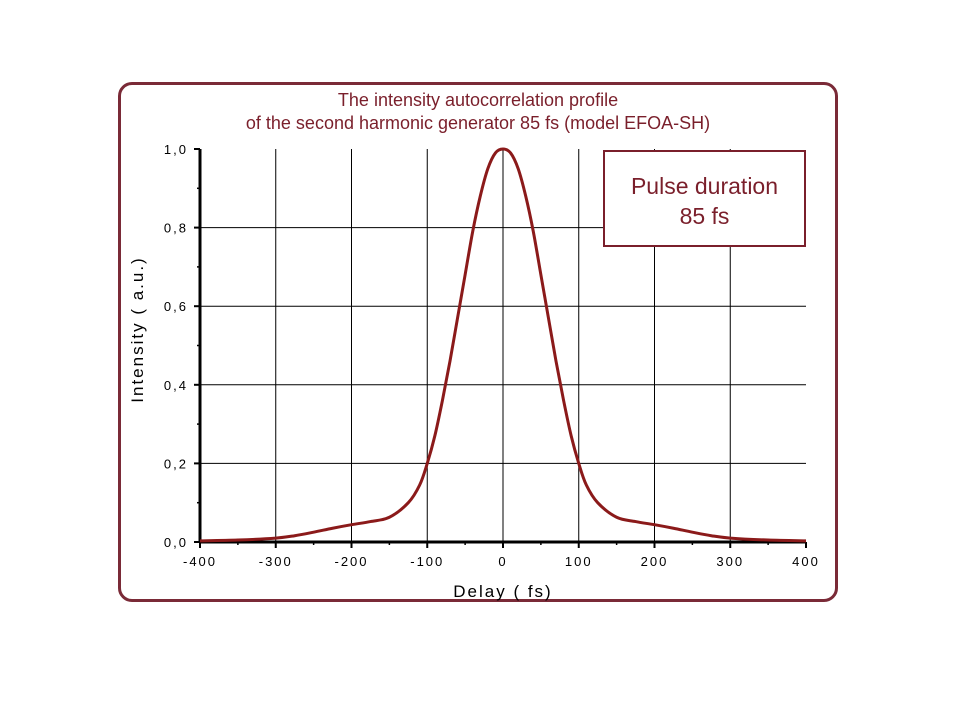 The height and width of the screenshot is (720, 960). What do you see at coordinates (478, 100) in the screenshot?
I see `chart-title: The intensity autocorrelation profile` at bounding box center [478, 100].